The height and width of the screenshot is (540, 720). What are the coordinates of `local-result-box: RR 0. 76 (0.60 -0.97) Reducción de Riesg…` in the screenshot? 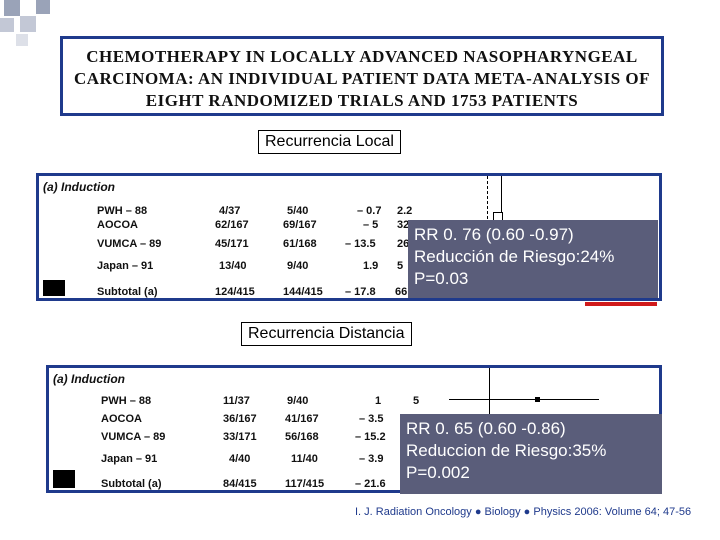 It's located at (533, 259).